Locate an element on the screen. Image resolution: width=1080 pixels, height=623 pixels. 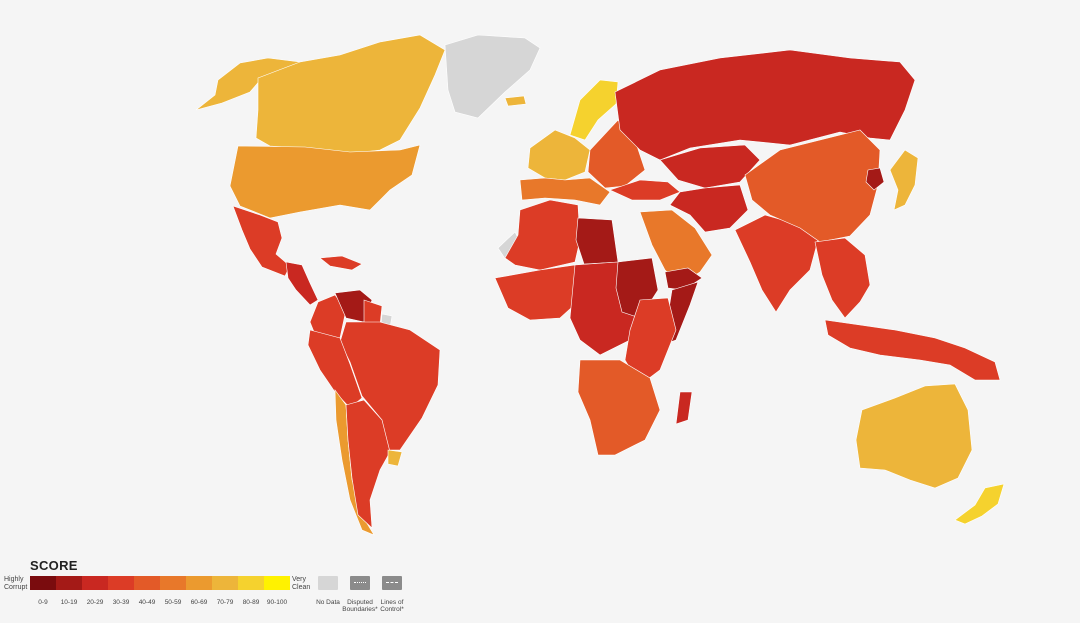
region-southern-europe is located at coordinates (565, 191).